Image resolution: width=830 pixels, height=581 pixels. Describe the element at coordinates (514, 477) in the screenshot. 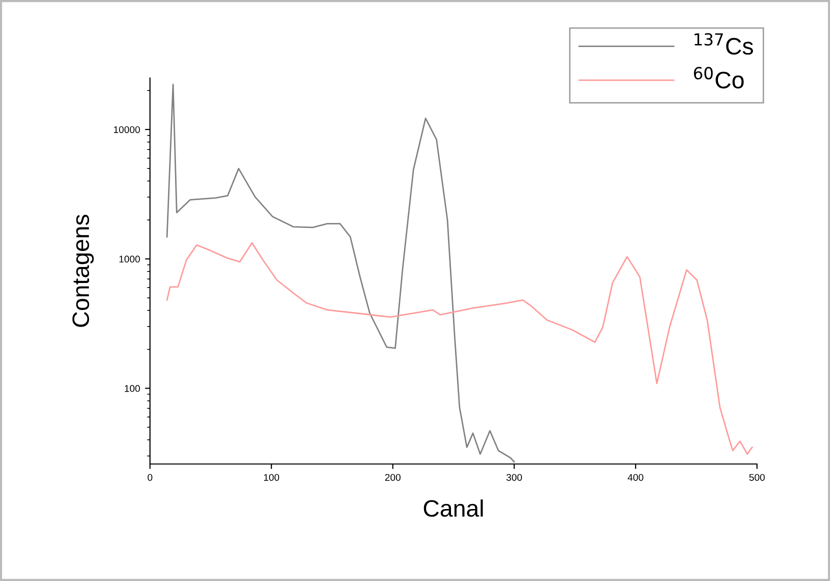

I see `x-tick-label: 300` at that location.